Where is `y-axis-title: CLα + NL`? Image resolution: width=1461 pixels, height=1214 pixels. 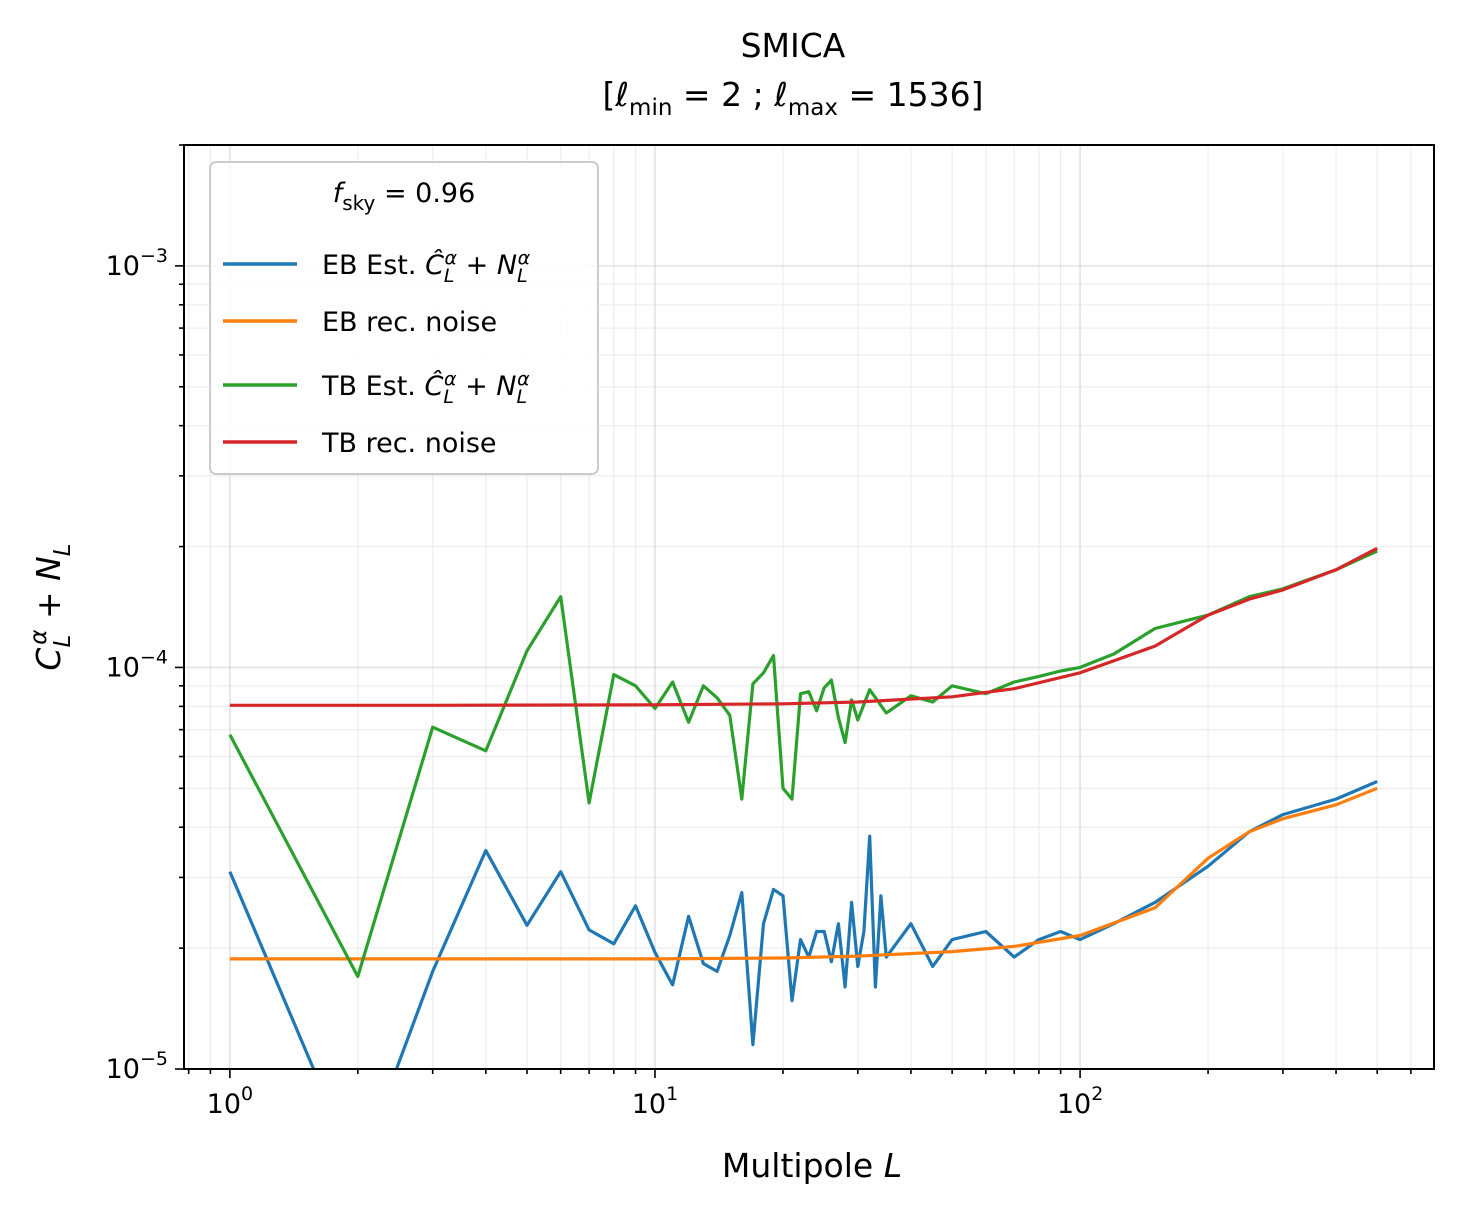
y-axis-title: CLα + NL is located at coordinates (51, 606).